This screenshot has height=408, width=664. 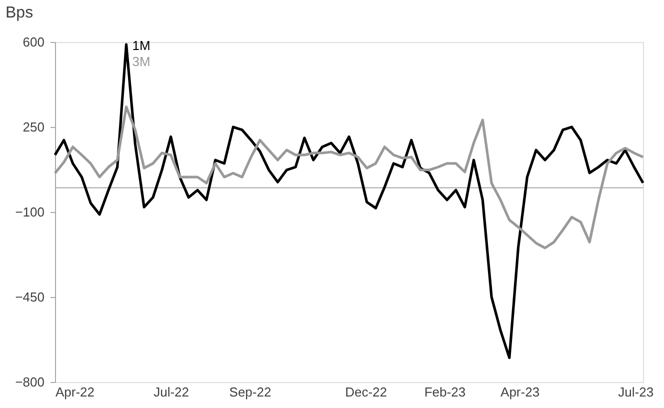 What do you see at coordinates (33, 42) in the screenshot?
I see `y-tick-label: 600` at bounding box center [33, 42].